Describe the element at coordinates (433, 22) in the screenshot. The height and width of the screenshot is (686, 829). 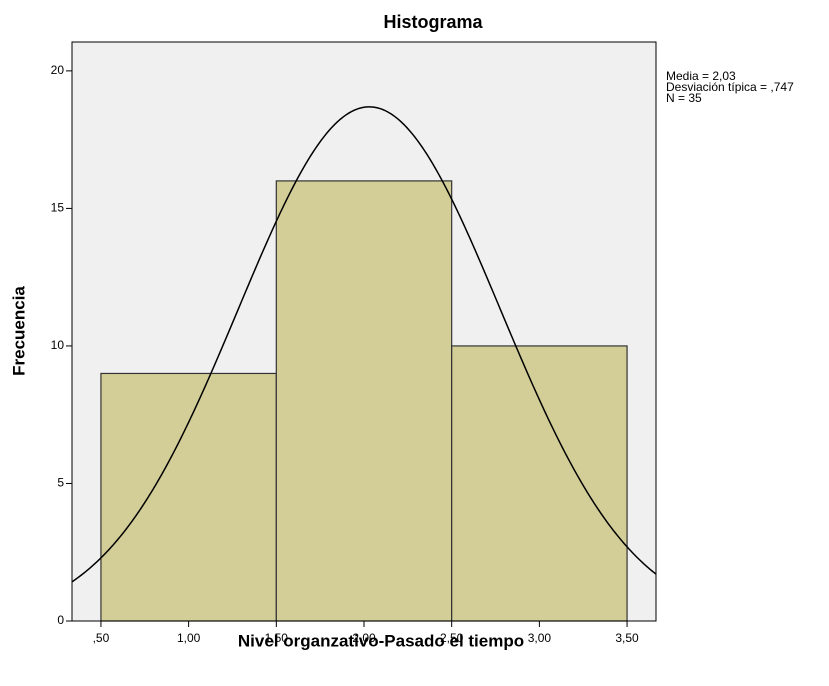
I see `chart-title: Histograma` at that location.